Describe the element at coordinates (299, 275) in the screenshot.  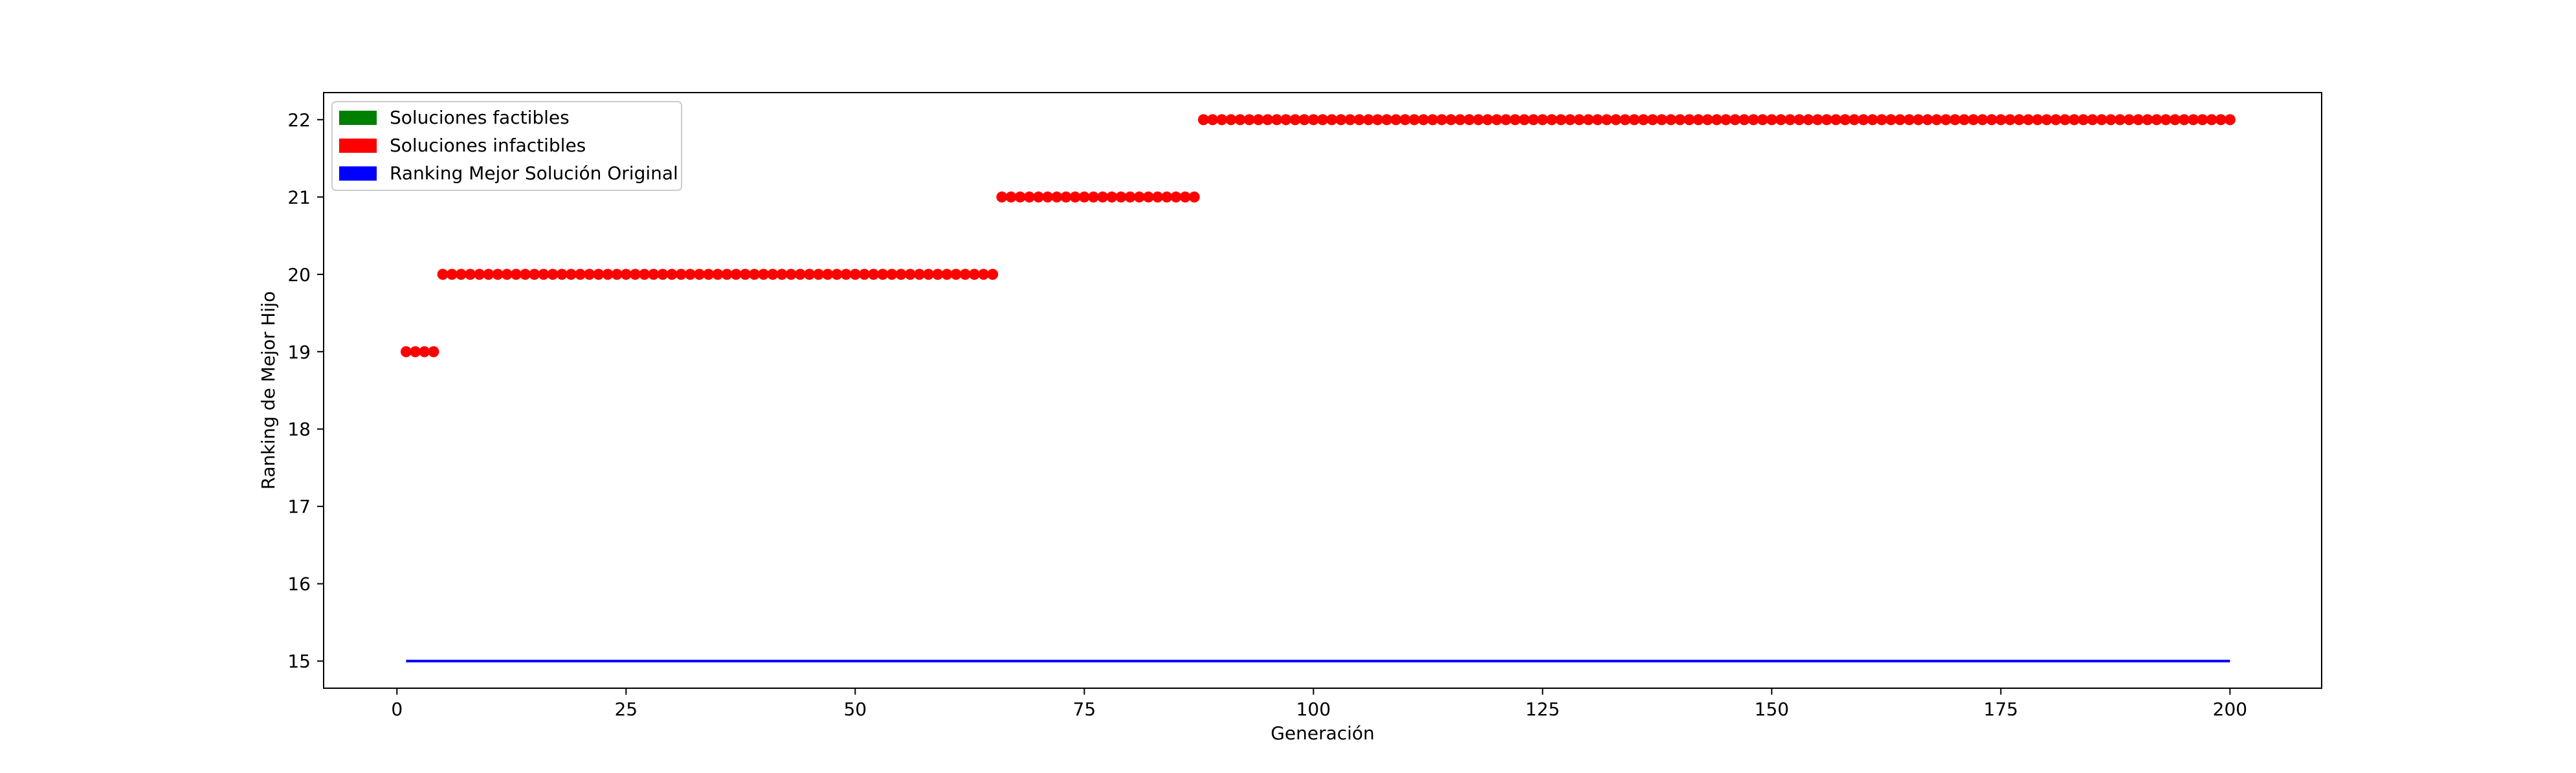
I see `y-tick-label: 20` at that location.